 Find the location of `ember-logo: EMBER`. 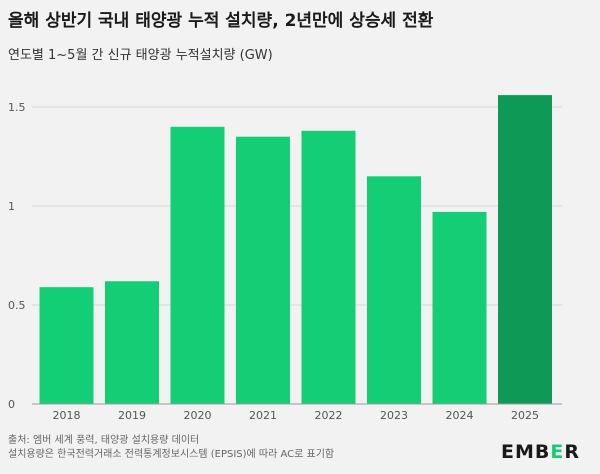

ember-logo: EMBER is located at coordinates (540, 452).